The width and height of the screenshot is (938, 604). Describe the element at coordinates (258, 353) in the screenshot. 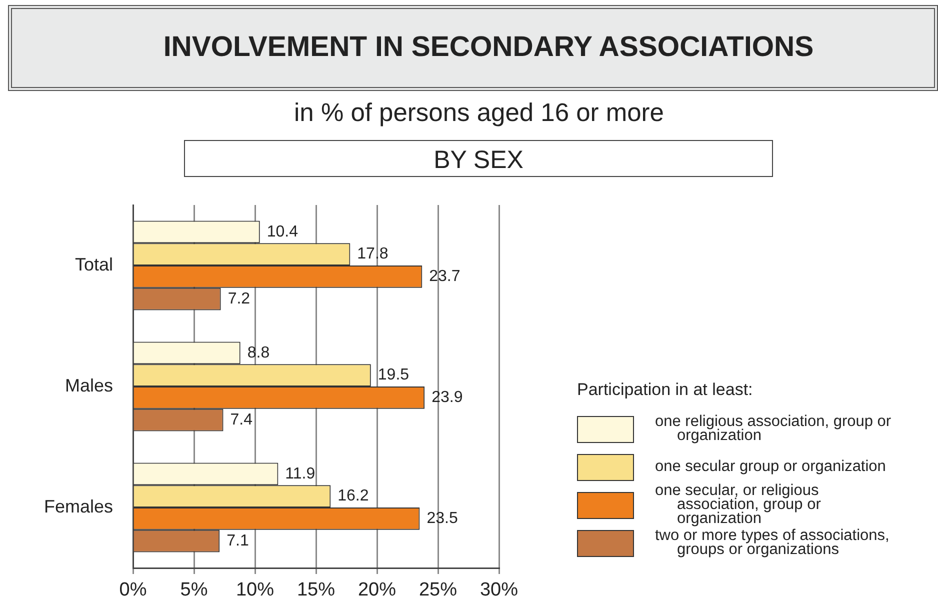

I see `data-label: 8.8` at that location.